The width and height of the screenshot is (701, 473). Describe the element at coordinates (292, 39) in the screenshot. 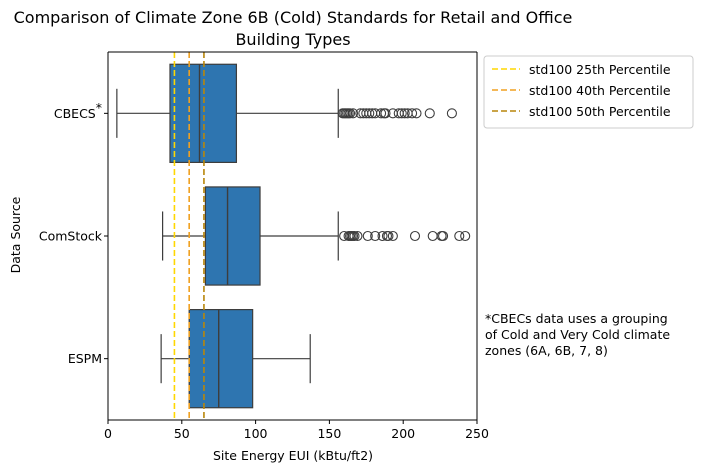

I see `chart-title-line-2: Building Types` at that location.